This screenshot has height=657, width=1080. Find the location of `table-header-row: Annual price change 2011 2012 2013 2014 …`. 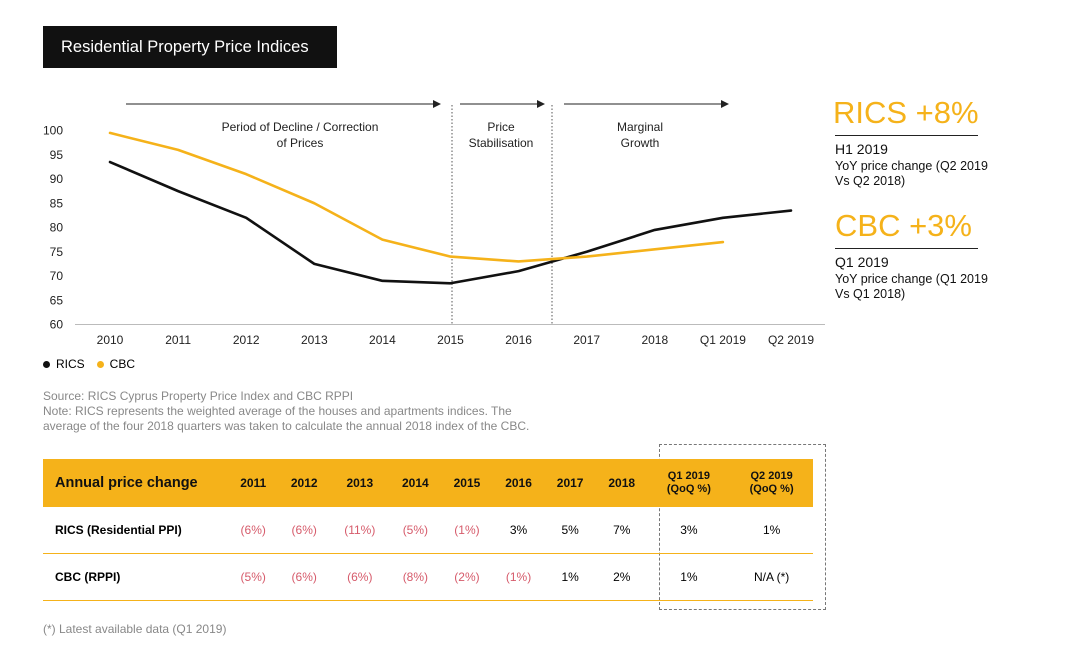

table-header-row: Annual price change 2011 2012 2013 2014 … is located at coordinates (428, 483).